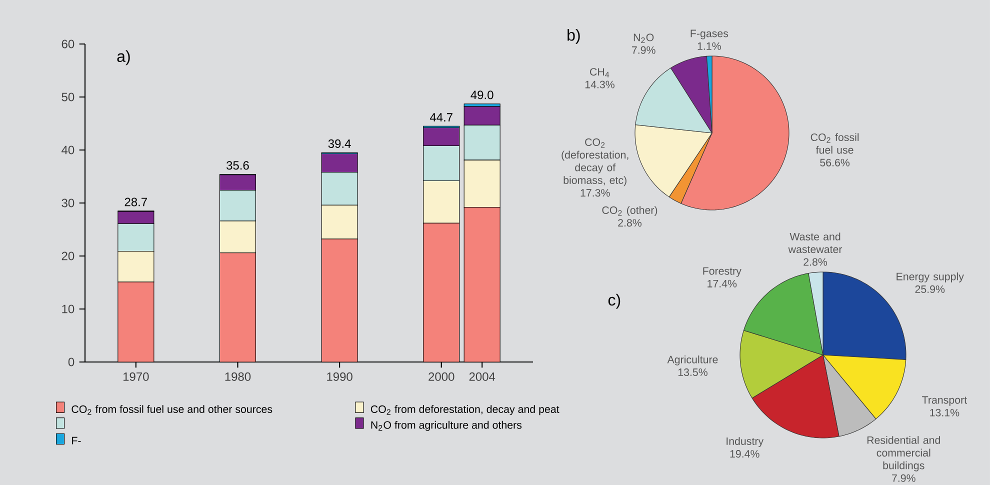  Describe the element at coordinates (722, 272) in the screenshot. I see `slice-label: Forestry` at that location.